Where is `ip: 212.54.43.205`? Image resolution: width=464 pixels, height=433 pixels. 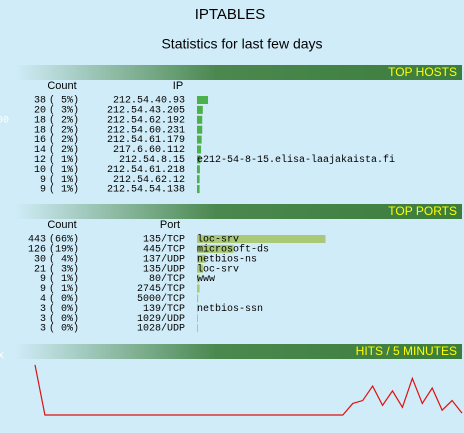
ip: 212.54.43.205 is located at coordinates (146, 111).